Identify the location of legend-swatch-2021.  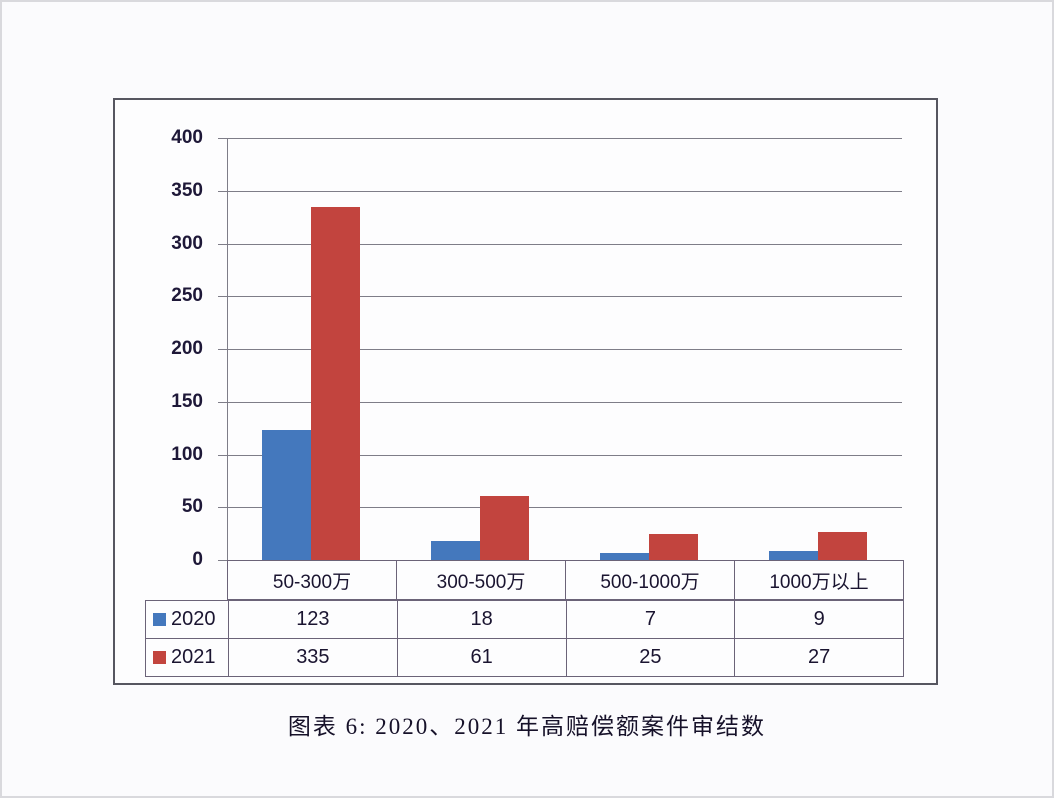
(159, 657).